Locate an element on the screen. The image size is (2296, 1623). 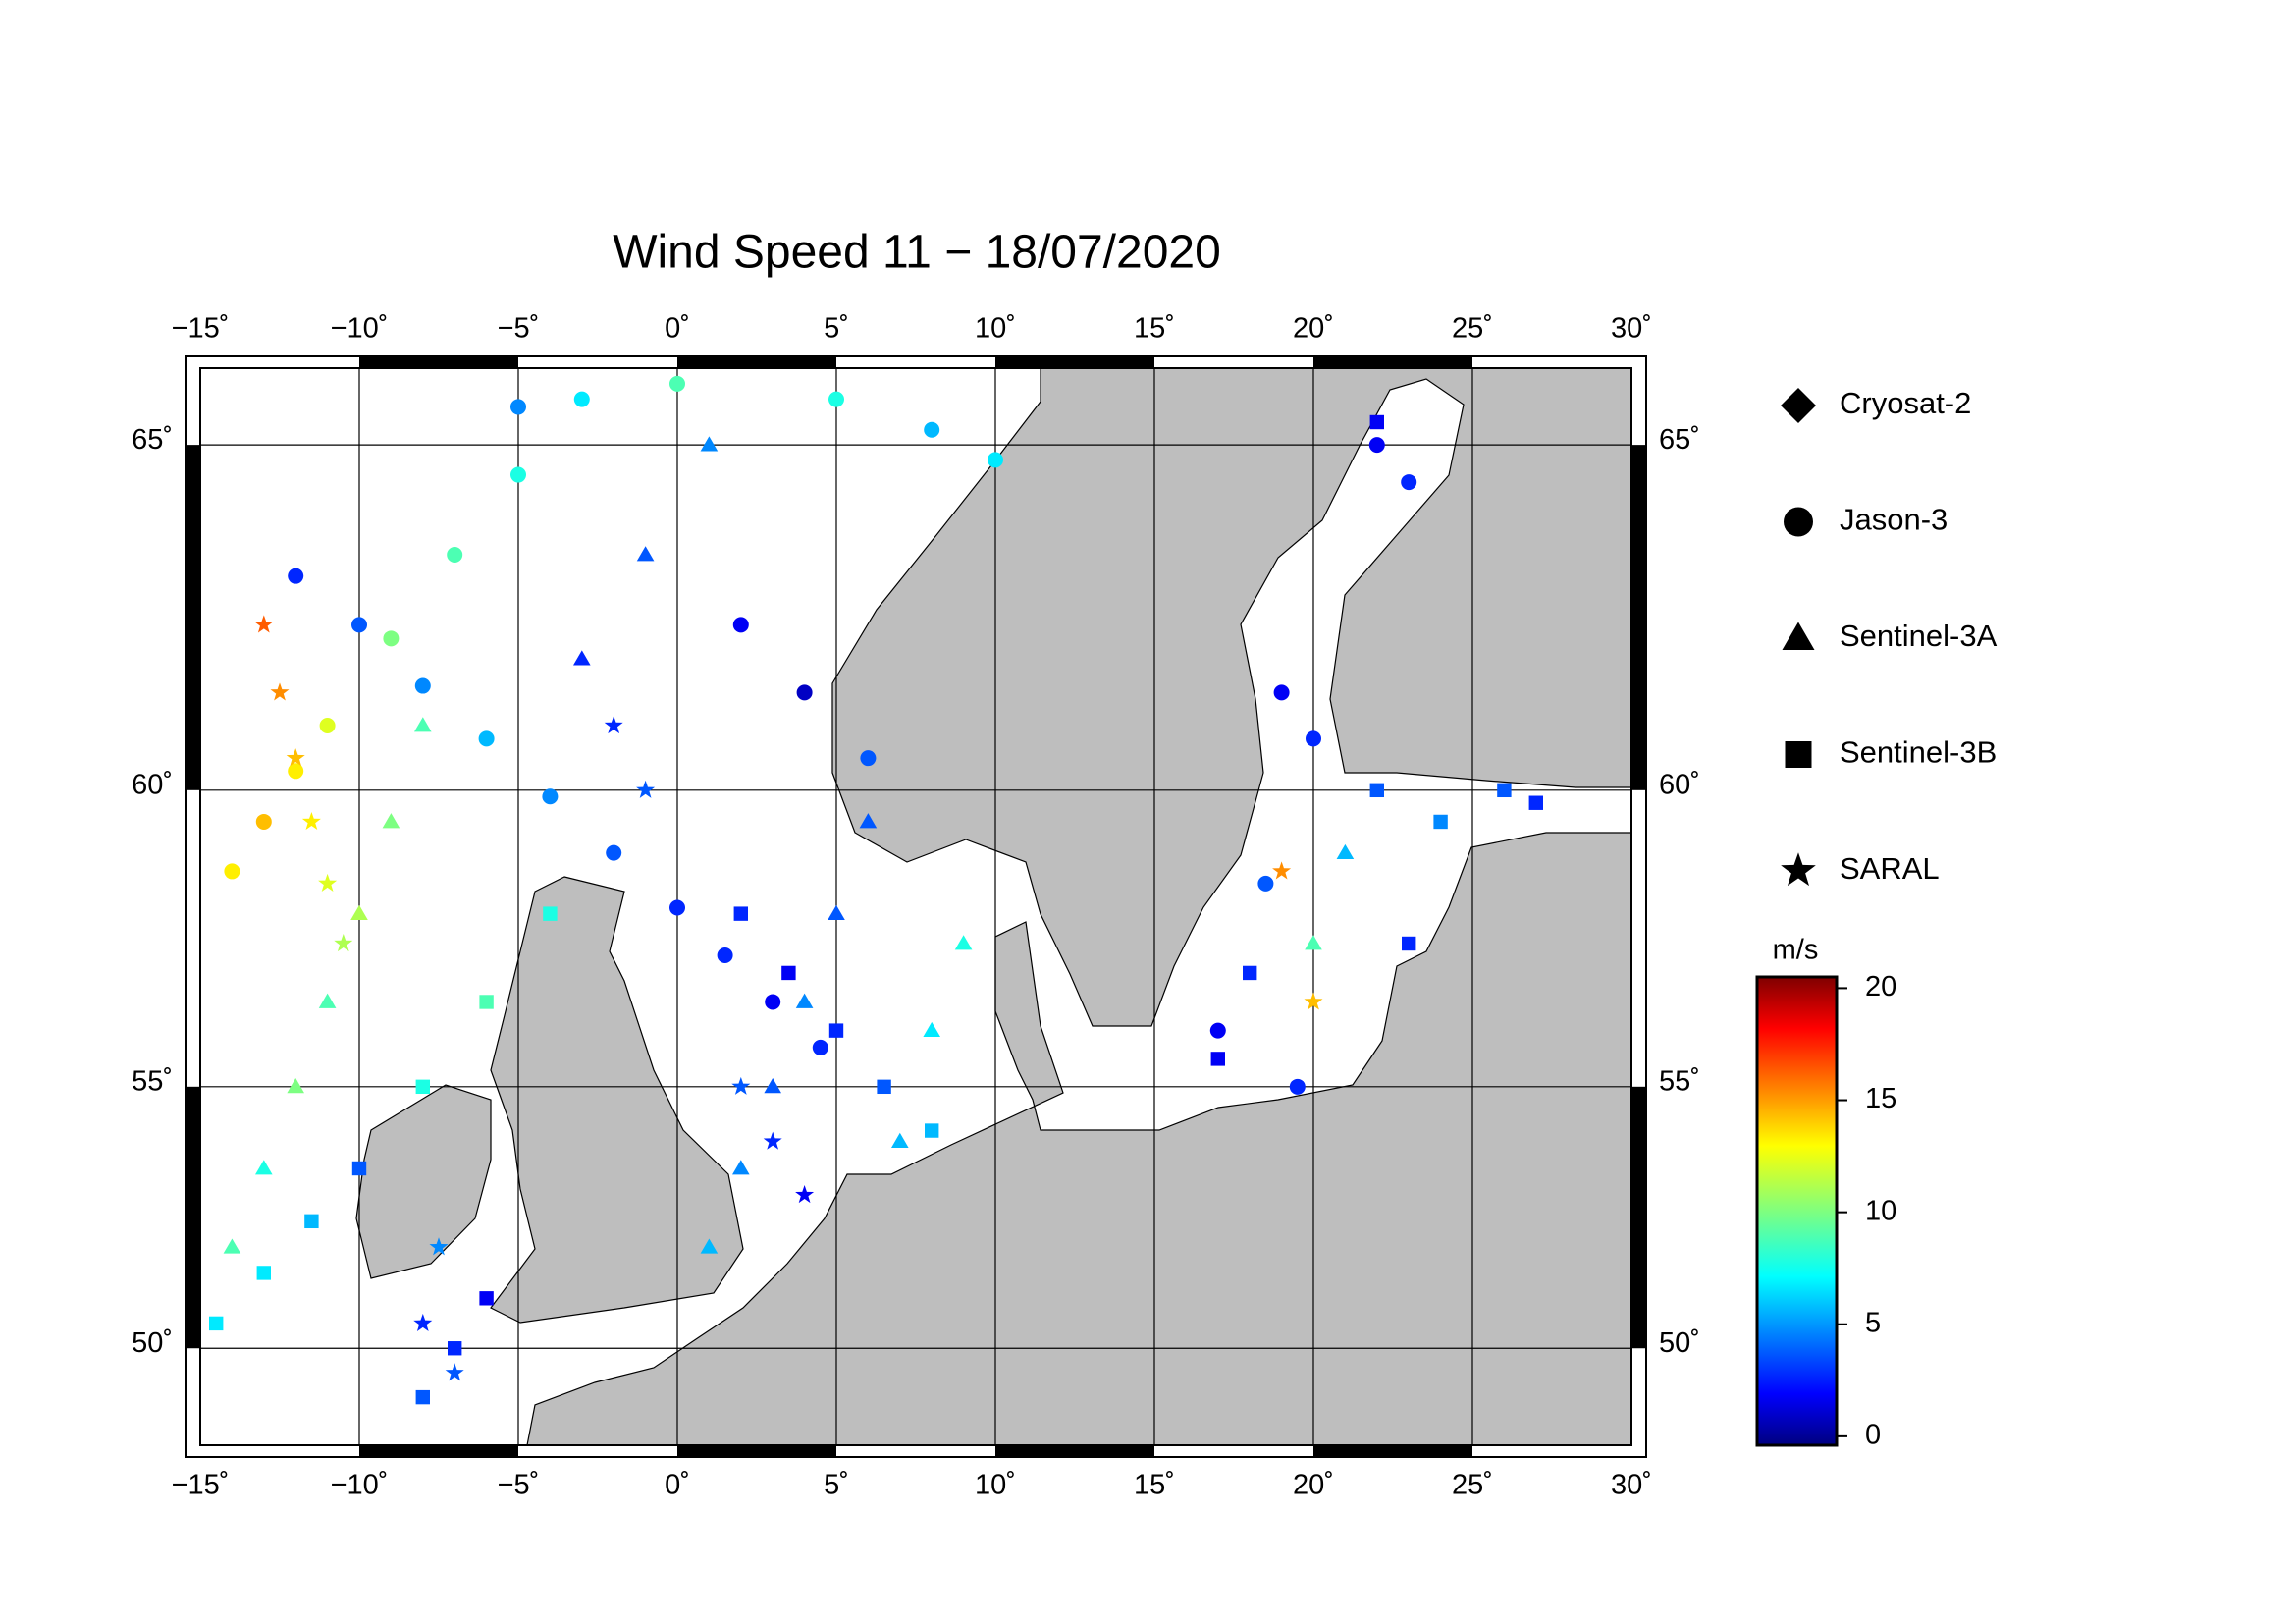
colorbar-tick-label: 15 is located at coordinates (1880, 1098).